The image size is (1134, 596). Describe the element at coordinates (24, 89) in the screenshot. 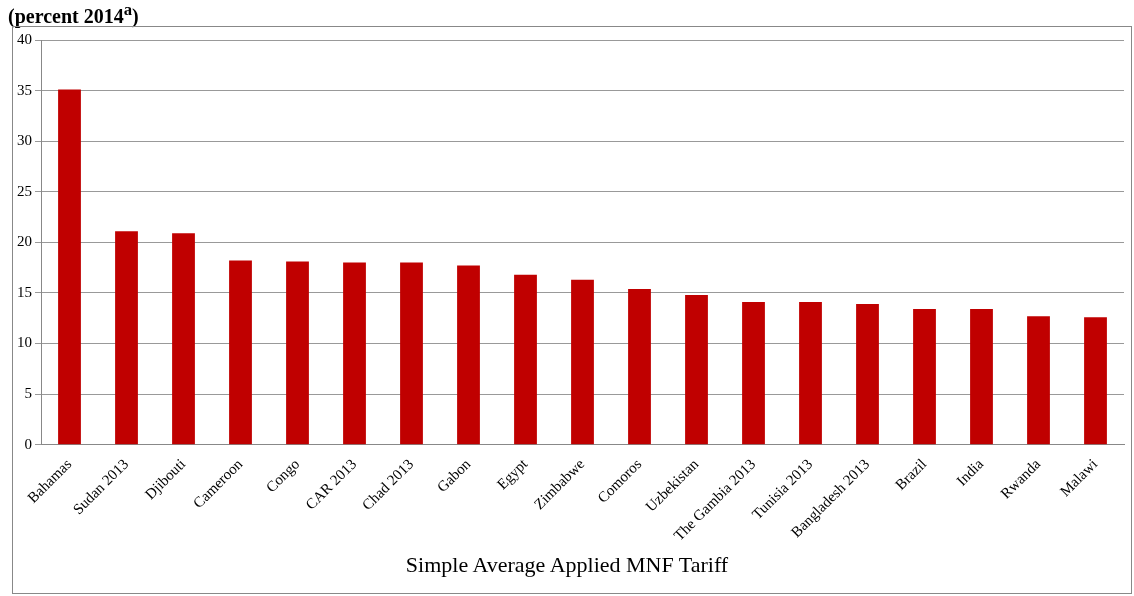

I see `y-tick-label: 35` at that location.